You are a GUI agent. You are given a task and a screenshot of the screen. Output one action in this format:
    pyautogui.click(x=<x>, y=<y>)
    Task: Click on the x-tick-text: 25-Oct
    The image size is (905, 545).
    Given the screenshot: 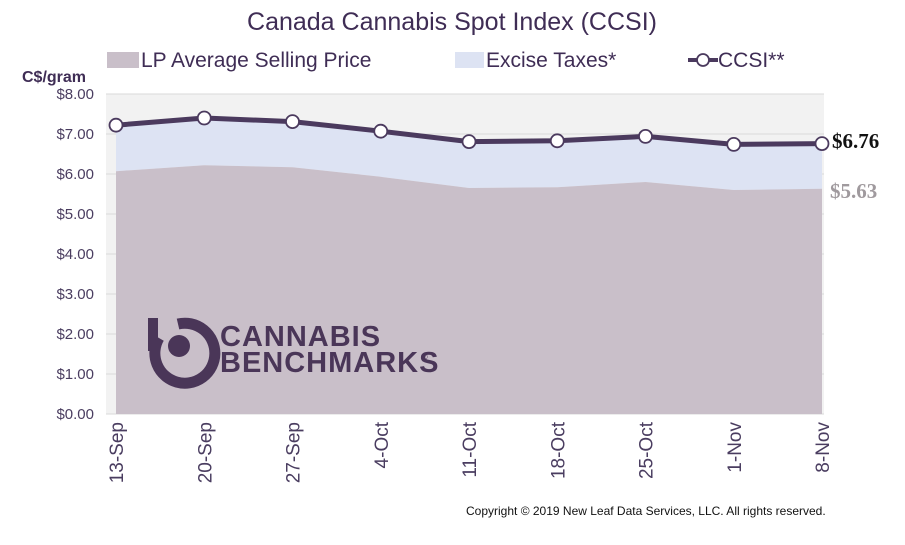 What is the action you would take?
    pyautogui.click(x=647, y=450)
    